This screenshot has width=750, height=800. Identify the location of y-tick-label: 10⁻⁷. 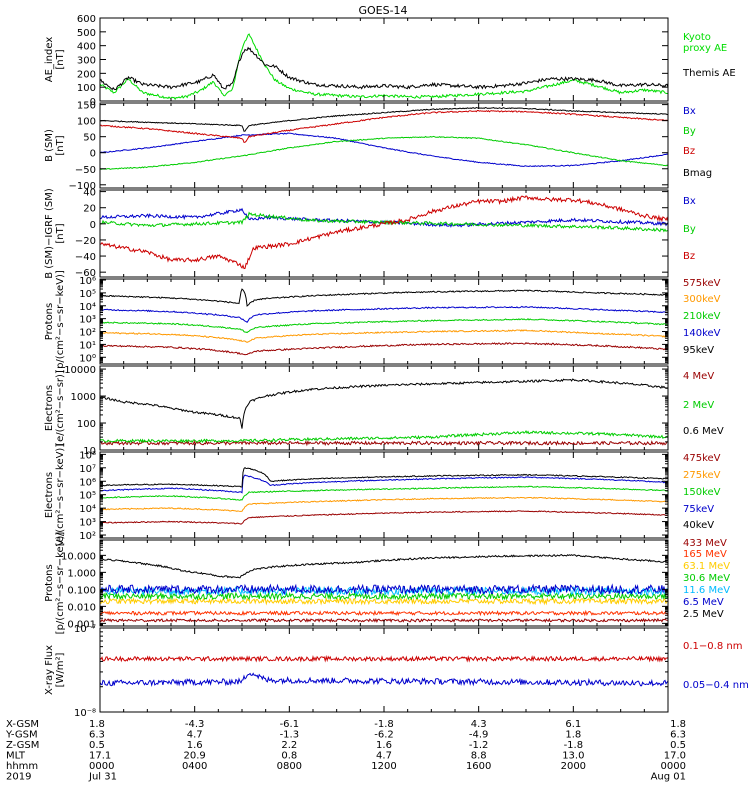
(85, 629).